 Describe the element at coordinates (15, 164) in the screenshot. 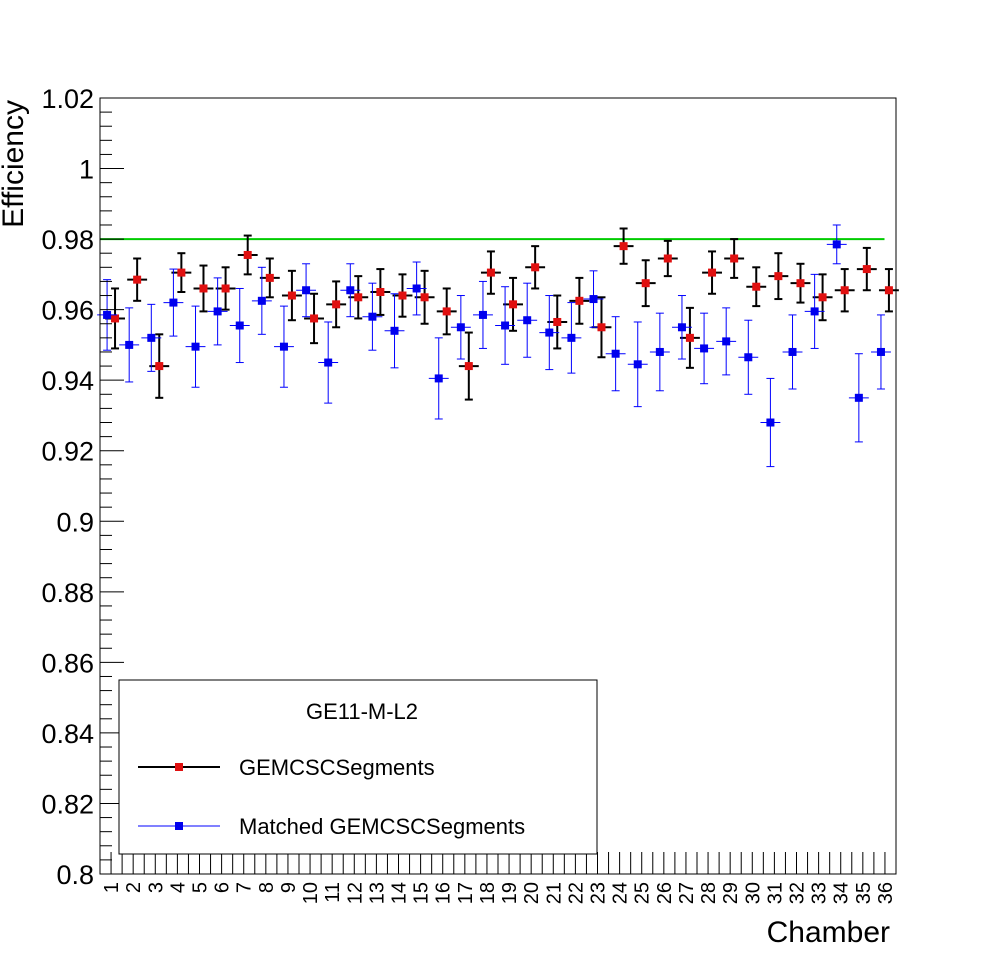

I see `y-axis-label: Efficiency` at that location.